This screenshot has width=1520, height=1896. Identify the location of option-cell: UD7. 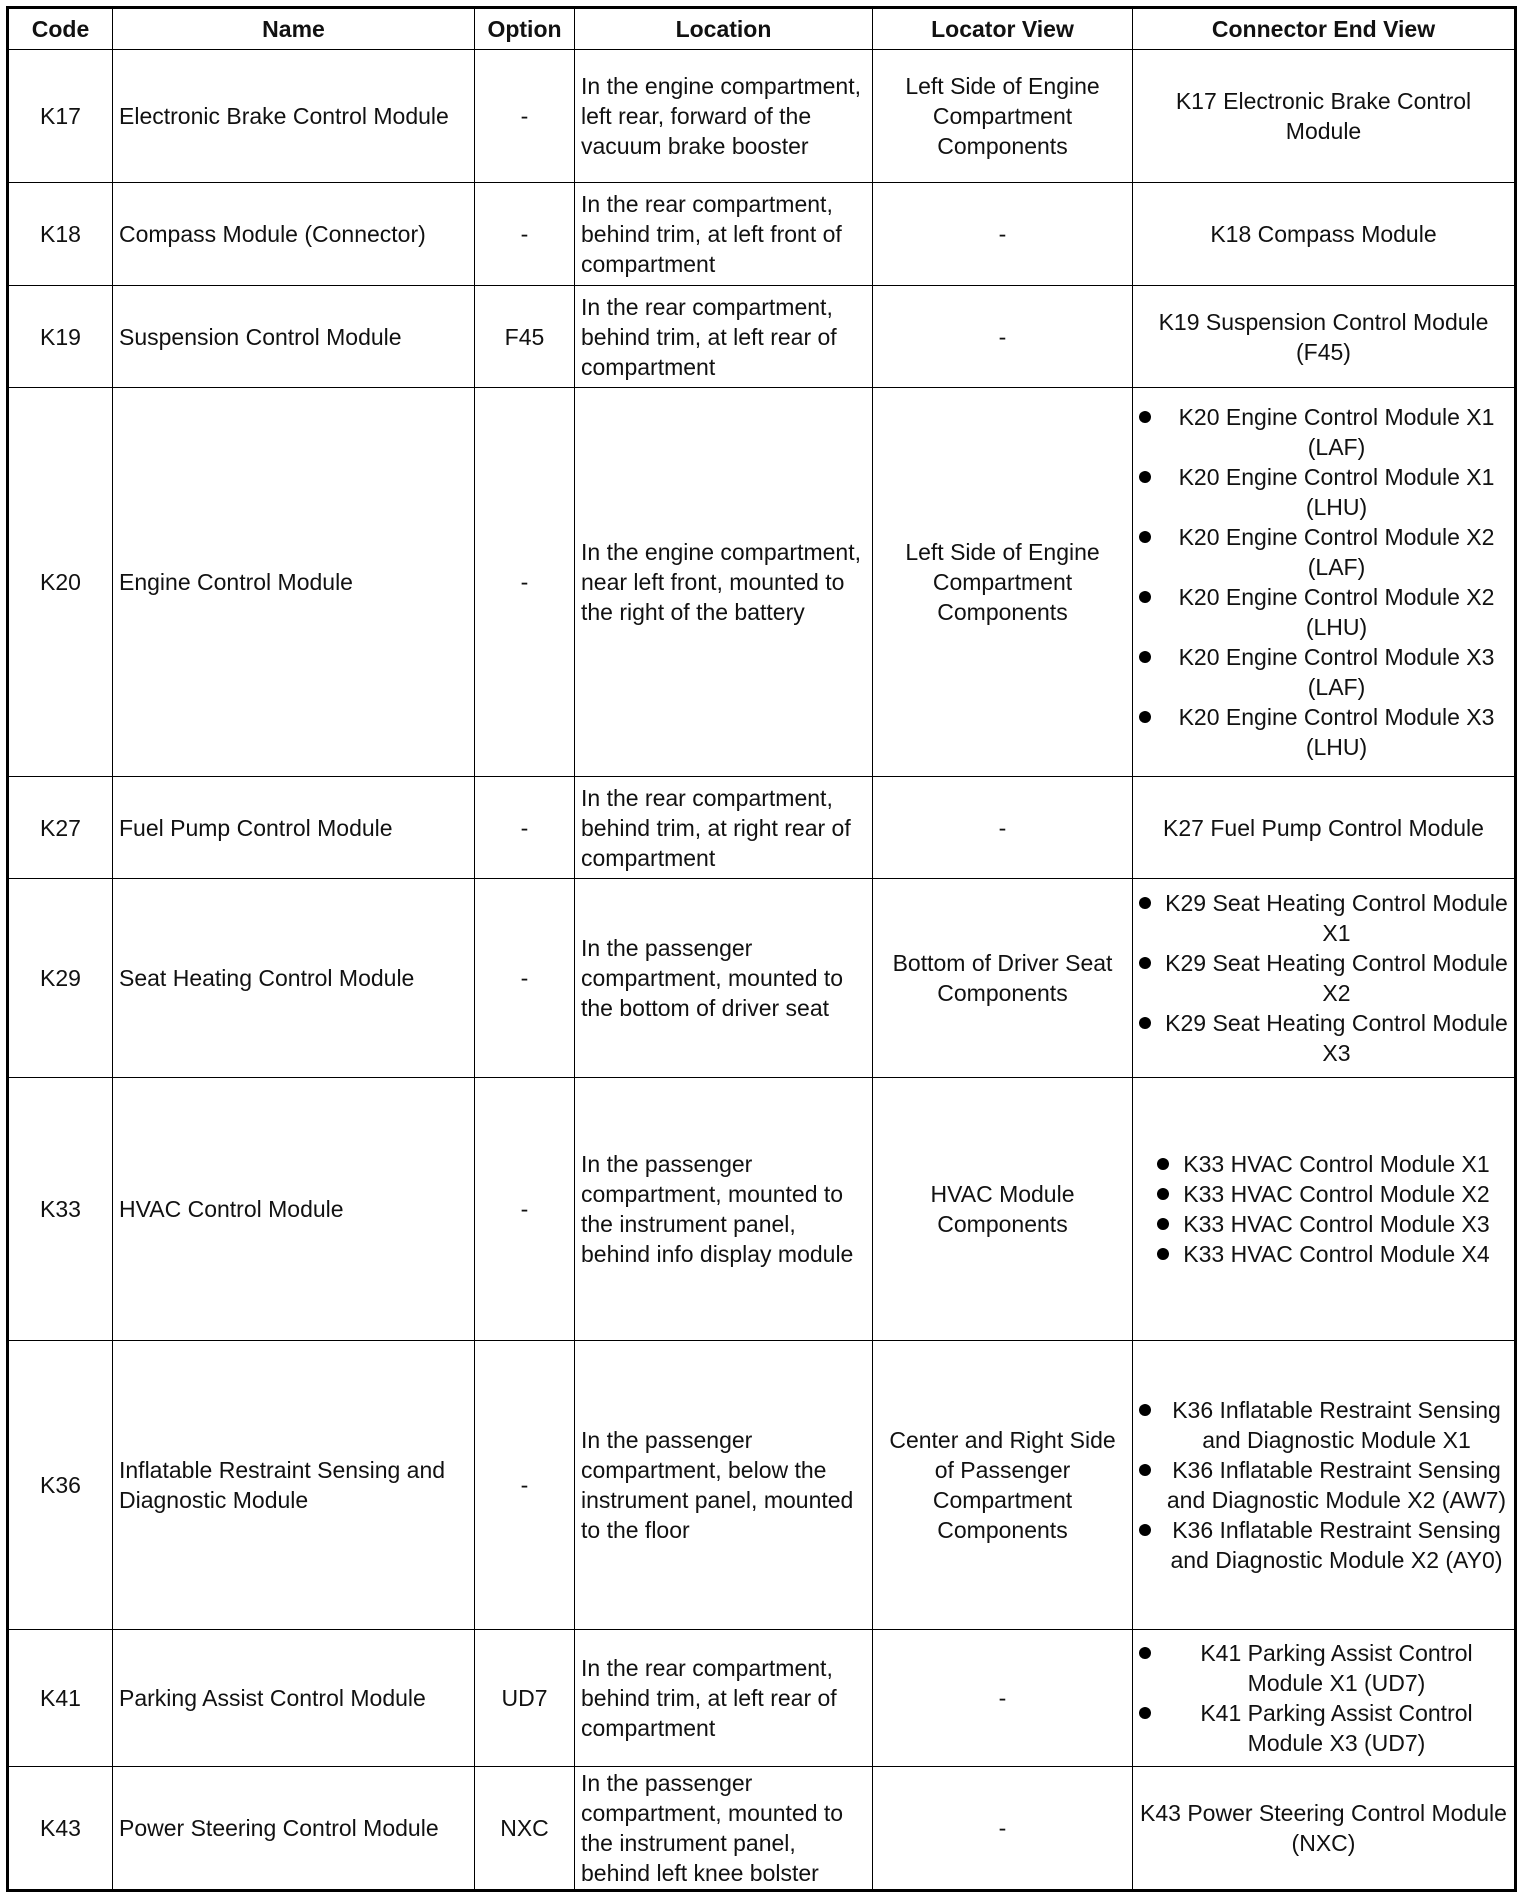
(524, 1698).